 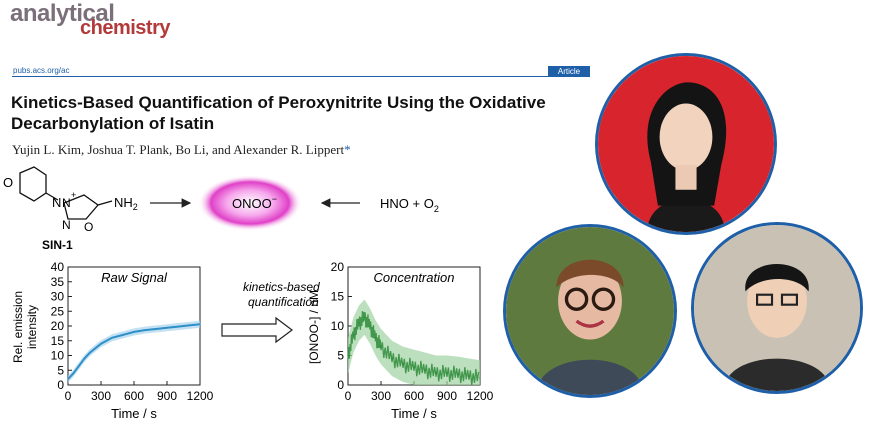 I want to click on y-axis-label-line2: intensity, so click(x=32, y=327).